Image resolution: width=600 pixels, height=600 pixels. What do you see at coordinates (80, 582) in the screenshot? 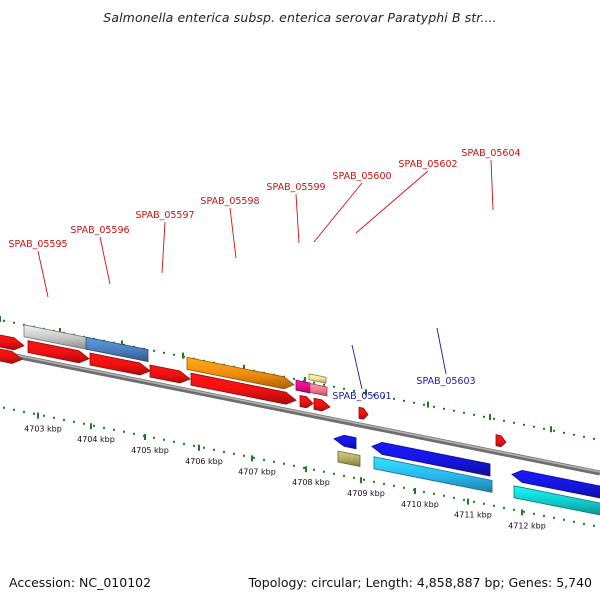
I see `accession-text: Accession: NC_010102` at bounding box center [80, 582].